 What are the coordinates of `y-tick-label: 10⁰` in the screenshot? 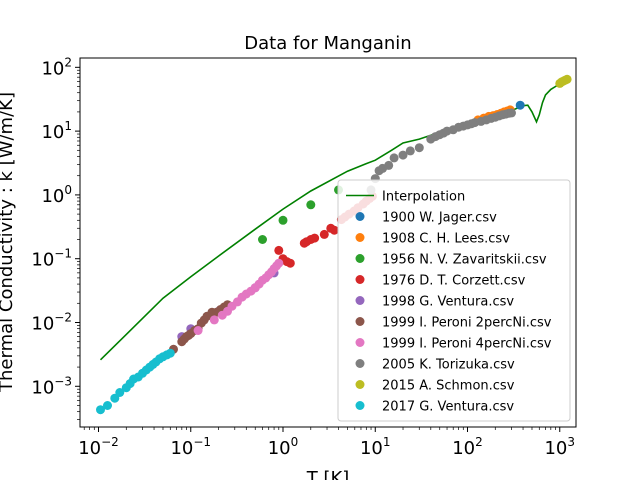 It's located at (56, 195).